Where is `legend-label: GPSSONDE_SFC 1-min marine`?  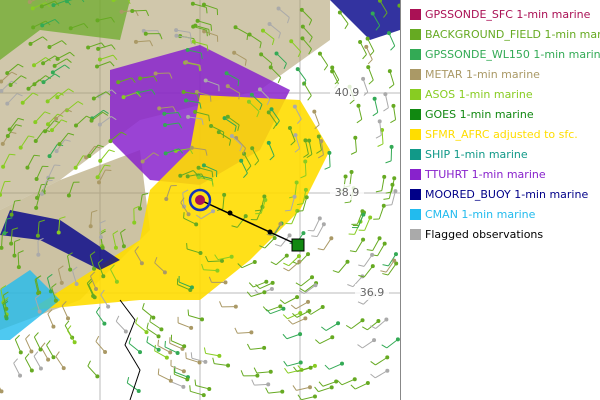 legend-label: GPSSONDE_SFC 1-min marine is located at coordinates (508, 14).